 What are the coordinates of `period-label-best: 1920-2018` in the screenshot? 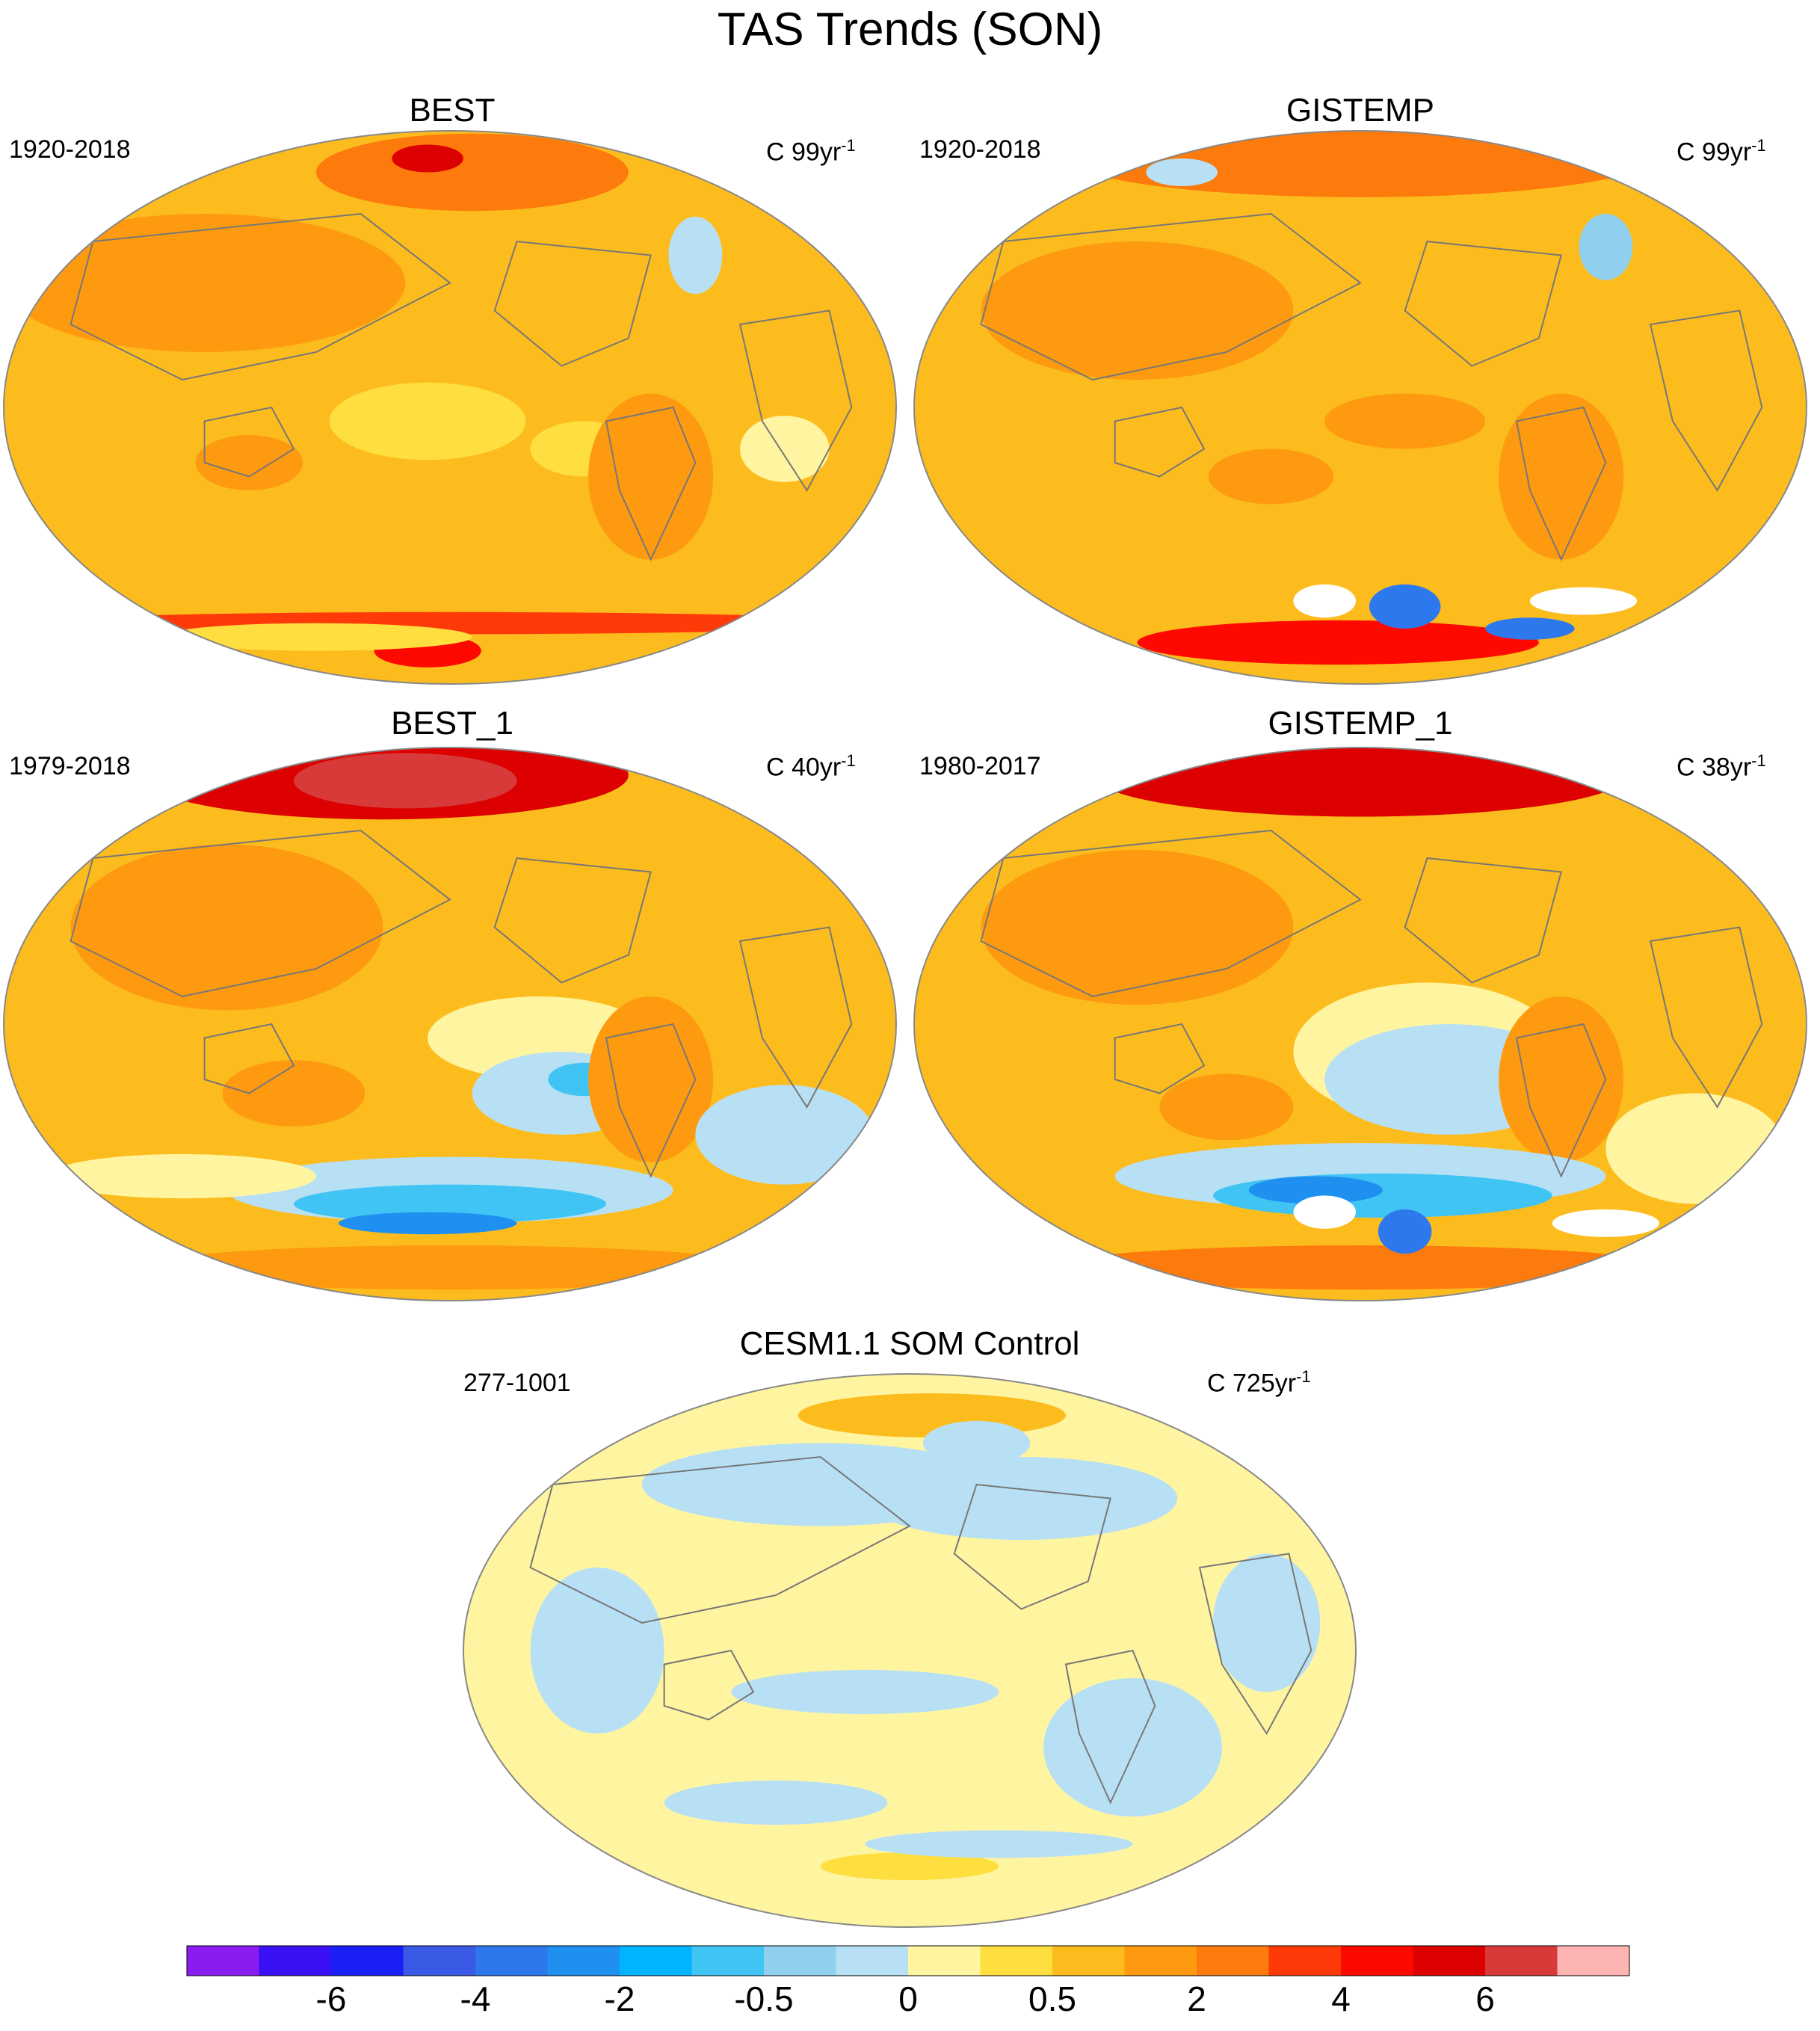 It's located at (70, 149).